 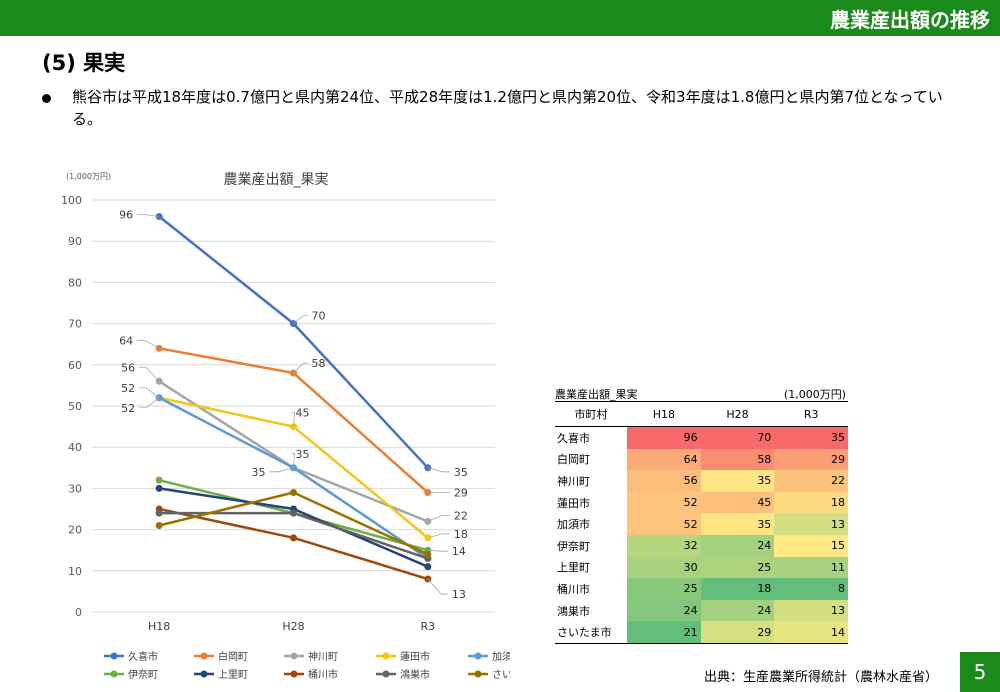 What do you see at coordinates (128, 388) in the screenshot?
I see `data-label: 52` at bounding box center [128, 388].